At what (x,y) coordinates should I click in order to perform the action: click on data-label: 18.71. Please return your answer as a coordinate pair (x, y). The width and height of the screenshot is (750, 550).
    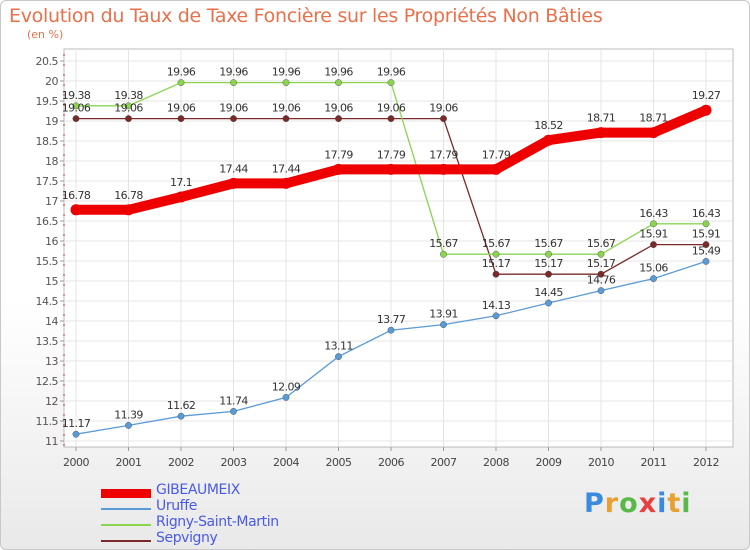
    Looking at the image, I should click on (653, 118).